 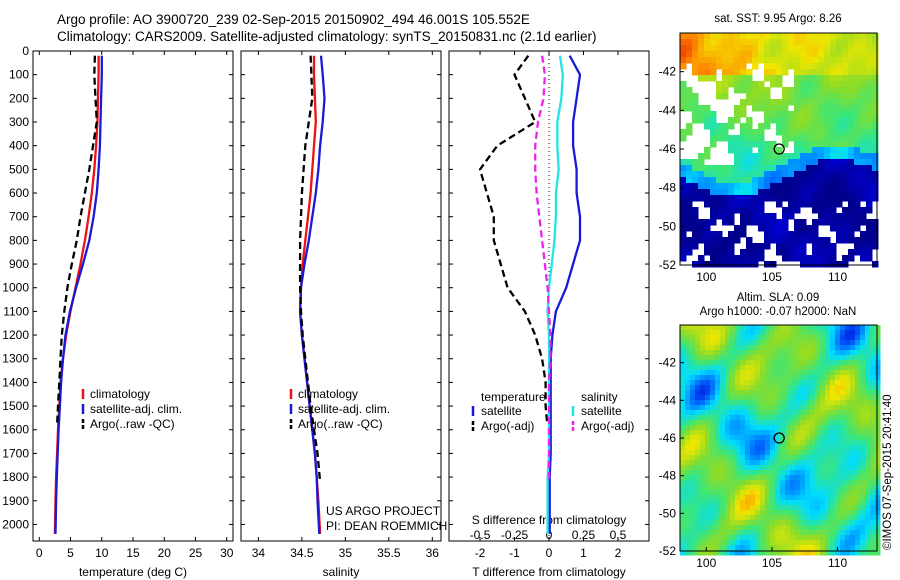 I want to click on sla-map-title: Altim. SLA: 0.09, so click(x=778, y=298).